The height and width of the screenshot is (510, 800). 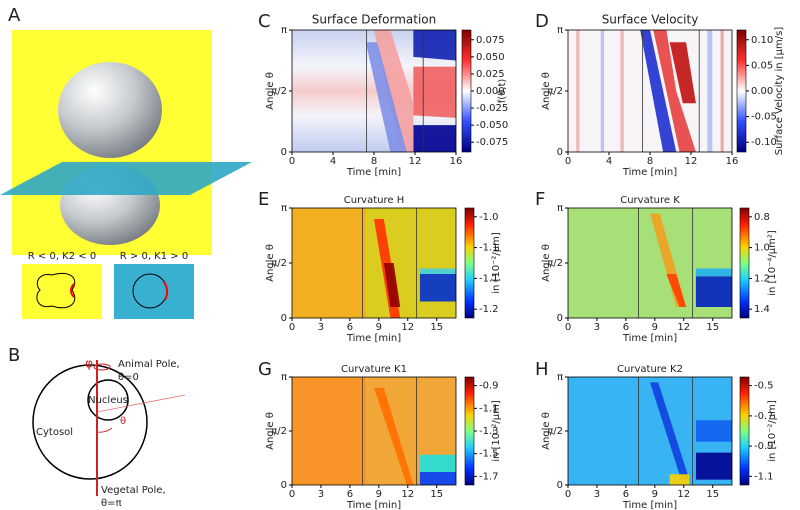 I want to click on colorbar-tick-label: 1.4, so click(x=762, y=309).